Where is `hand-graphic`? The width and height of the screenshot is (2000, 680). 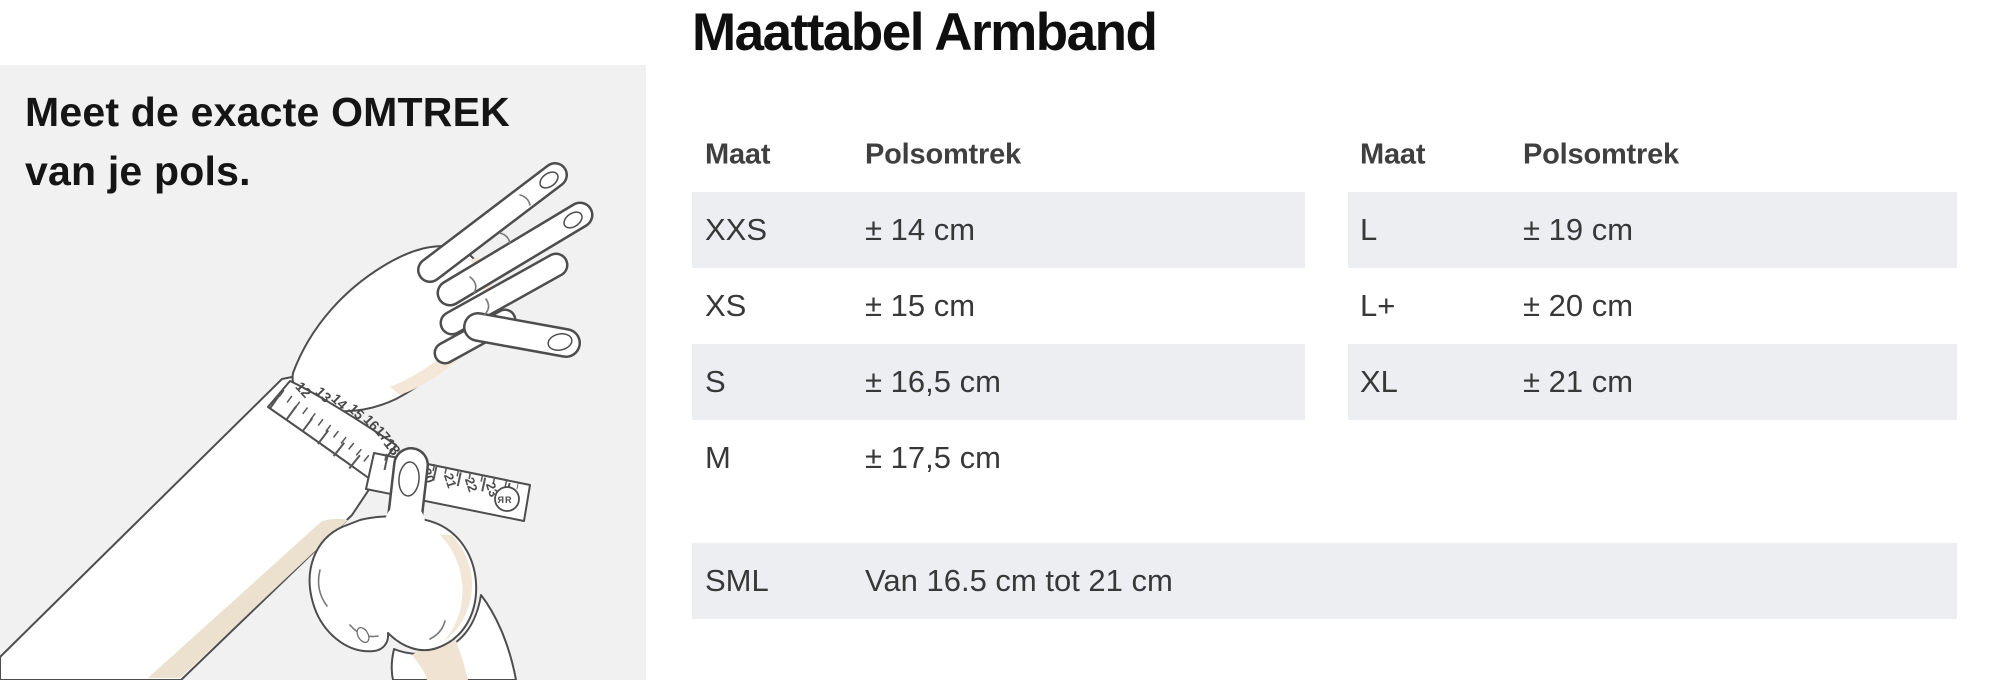
hand-graphic is located at coordinates (442, 302).